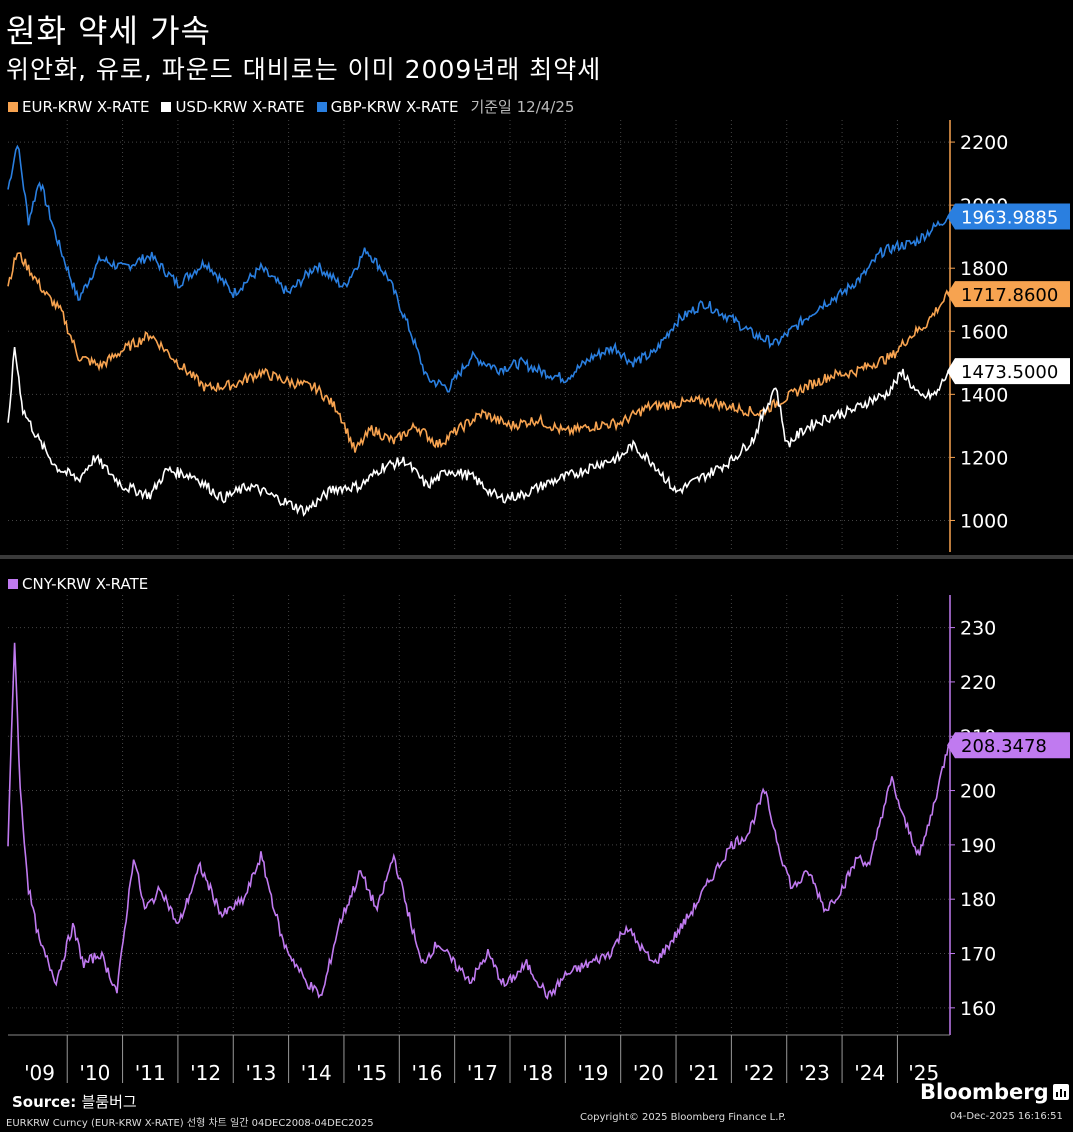 This screenshot has height=1132, width=1073. Describe the element at coordinates (984, 458) in the screenshot. I see `y-tick-label: 1200` at that location.